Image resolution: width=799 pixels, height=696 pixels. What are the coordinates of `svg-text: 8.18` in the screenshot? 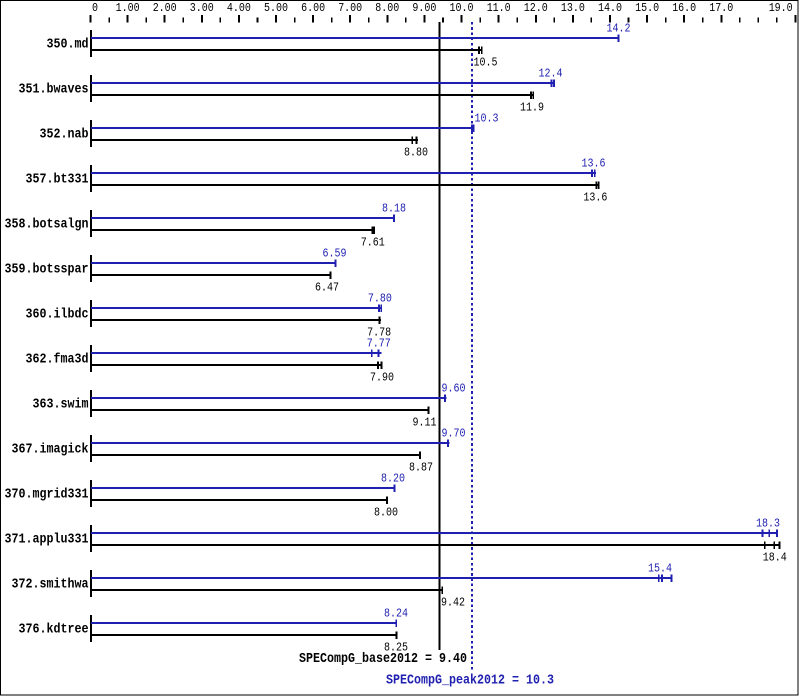 It's located at (394, 208).